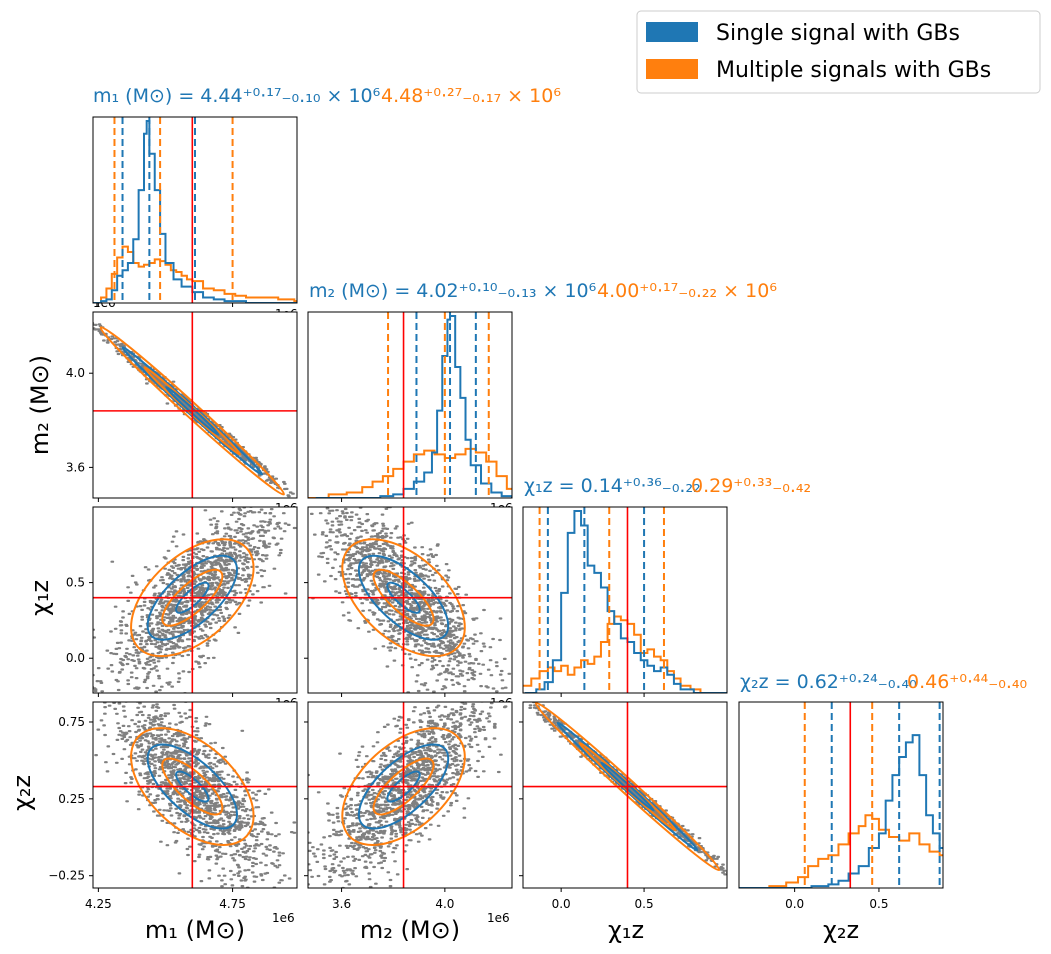 The width and height of the screenshot is (1051, 954). Describe the element at coordinates (232, 904) in the screenshot. I see `xtick-label-m1-1: 4.75` at that location.